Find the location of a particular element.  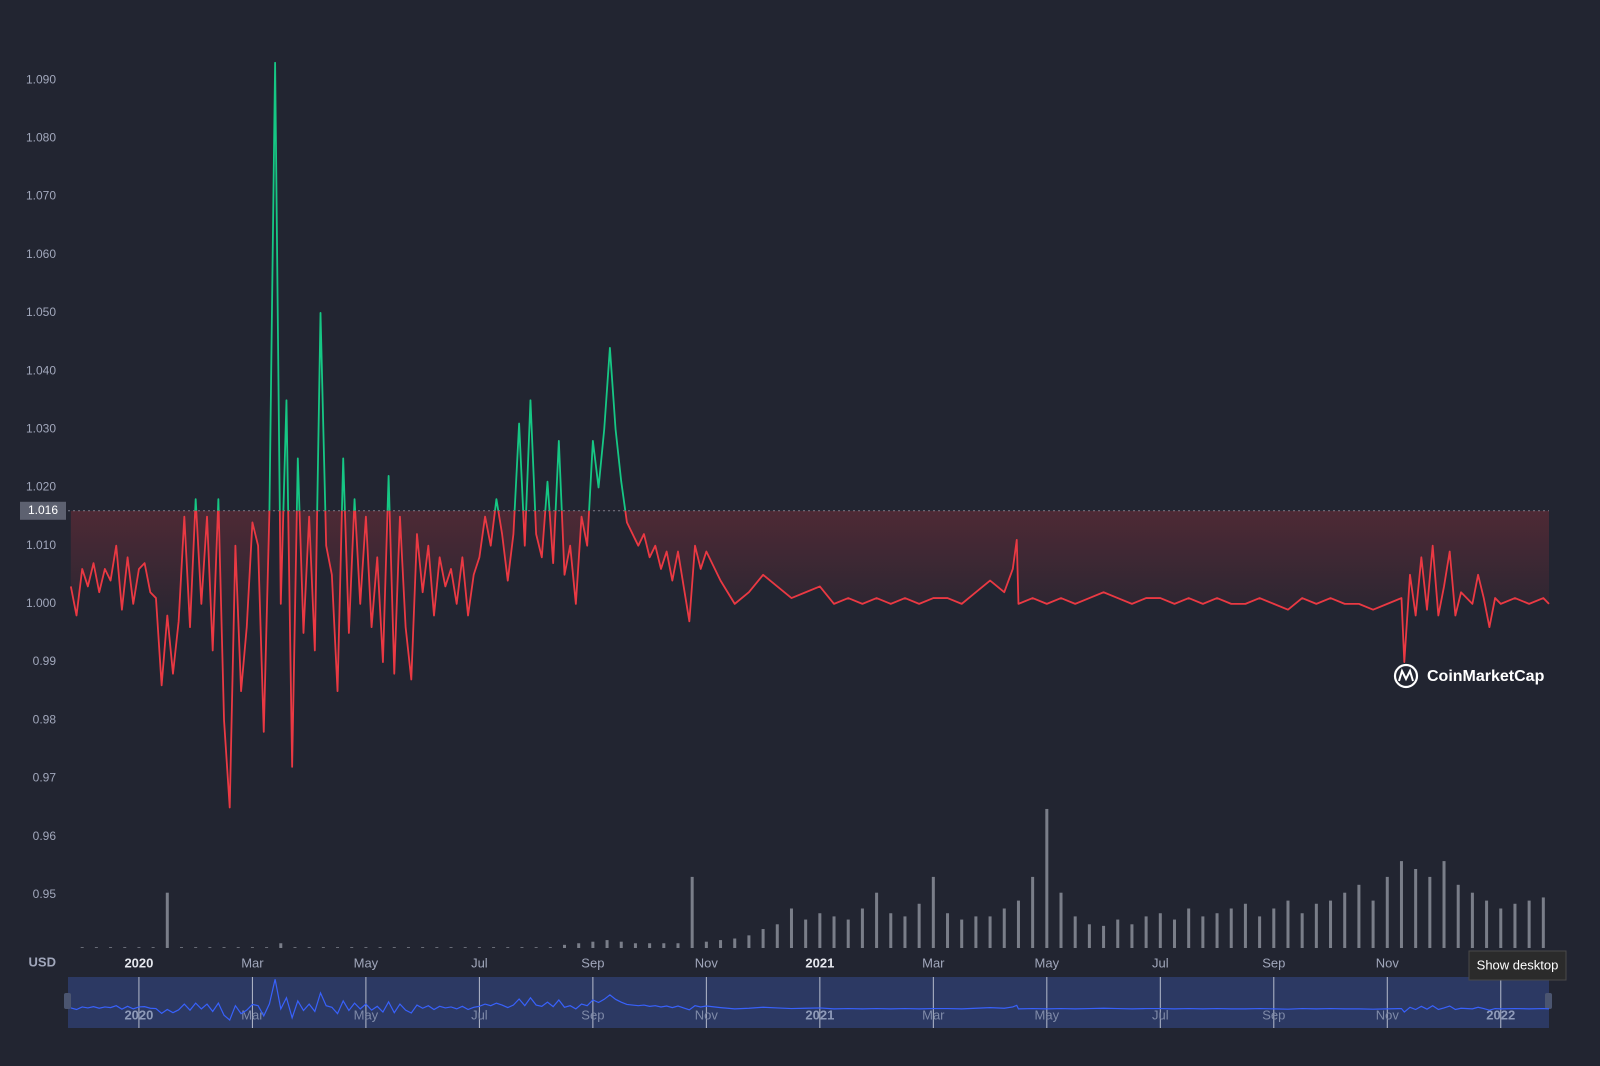

navigator-window is located at coordinates (808, 1002).